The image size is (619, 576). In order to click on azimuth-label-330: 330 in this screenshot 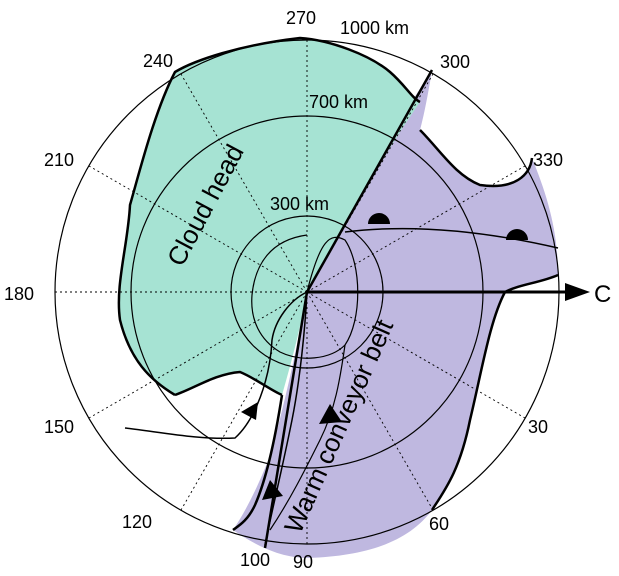, I will do `click(548, 160)`.